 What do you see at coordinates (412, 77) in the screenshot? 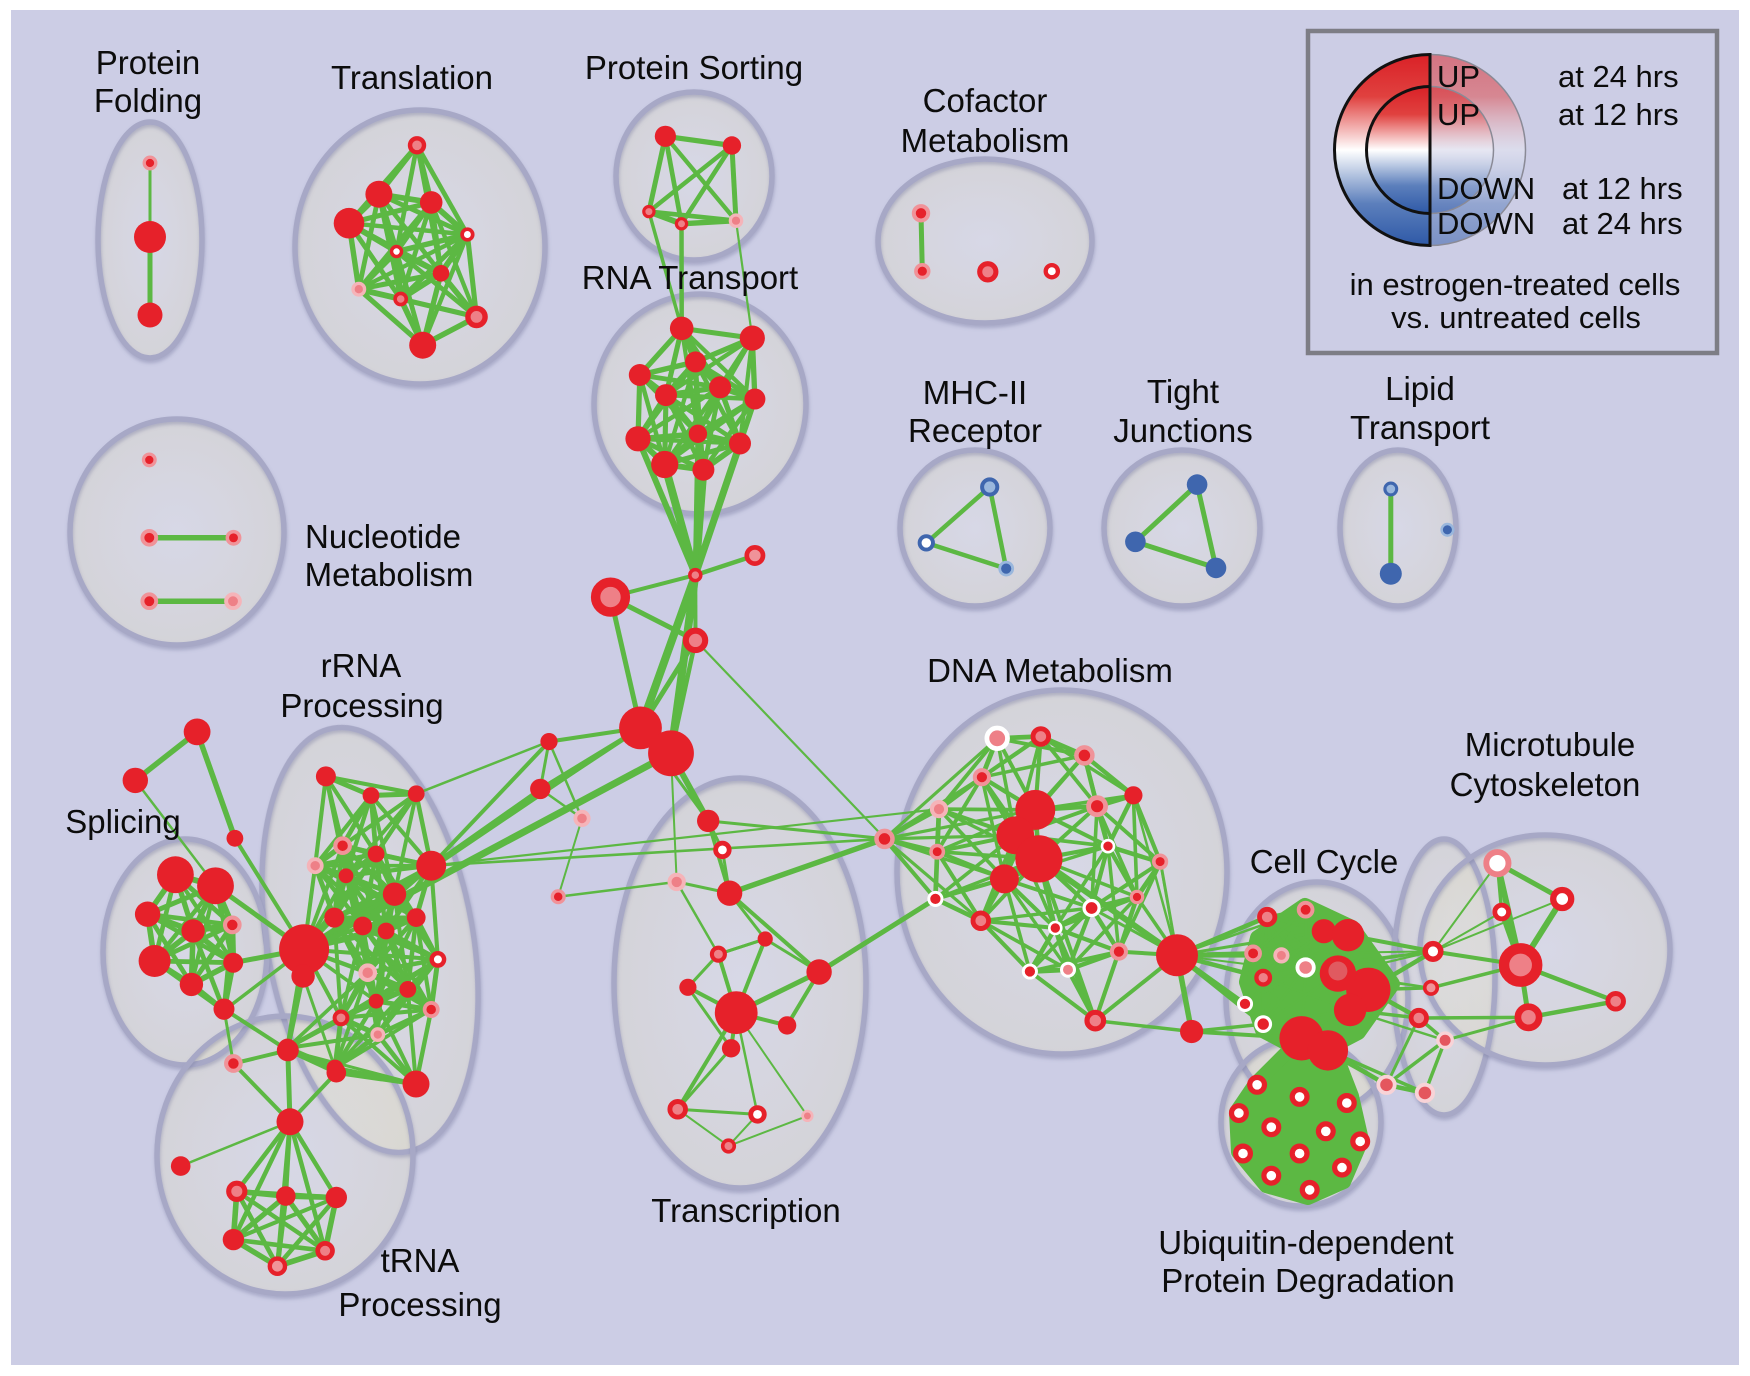
I see `svg-text: Translation` at bounding box center [412, 77].